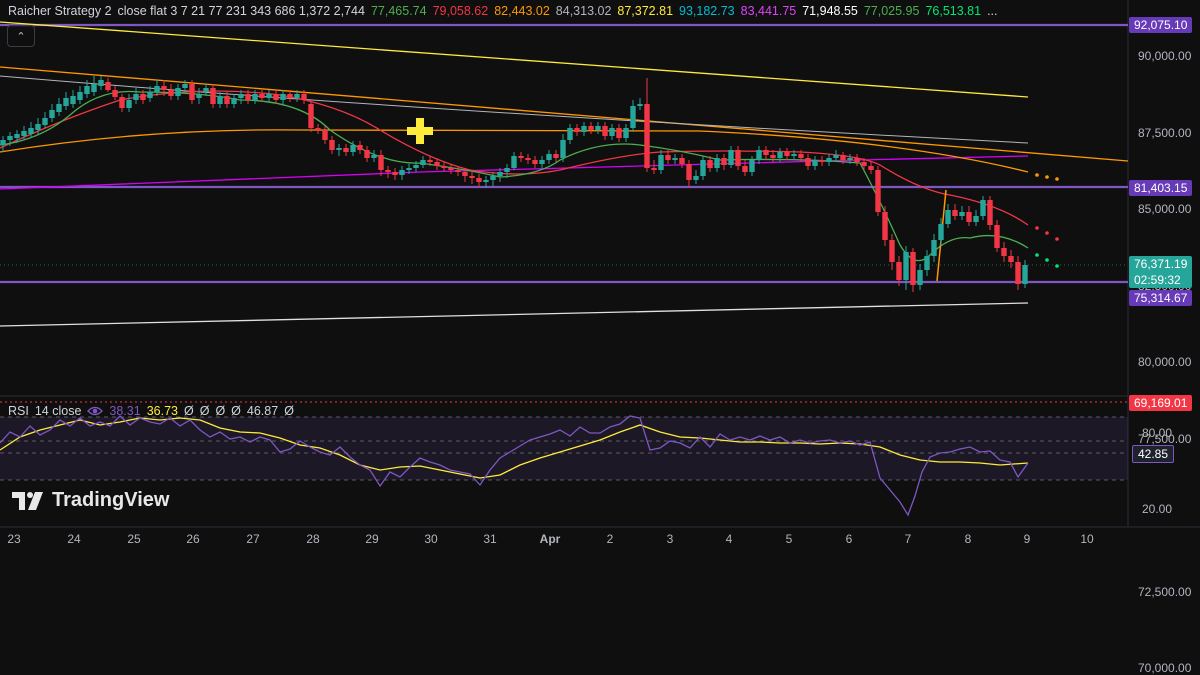 The image size is (1200, 675). What do you see at coordinates (830, 11) in the screenshot?
I see `strategy-value-7: 71,948.55` at bounding box center [830, 11].